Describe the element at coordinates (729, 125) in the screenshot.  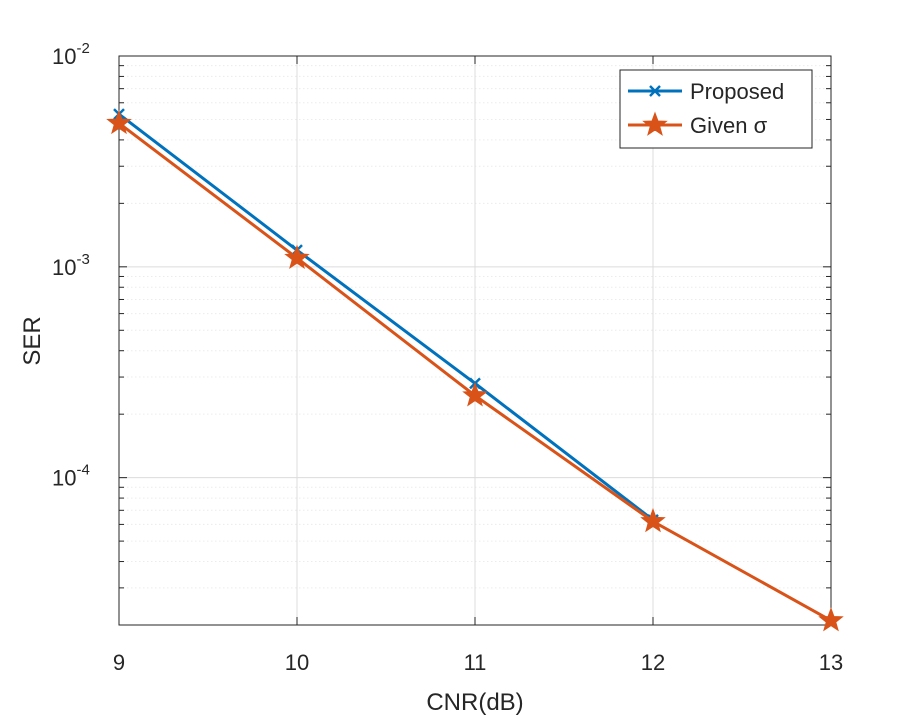
I see `legend-label: Given σ` at that location.